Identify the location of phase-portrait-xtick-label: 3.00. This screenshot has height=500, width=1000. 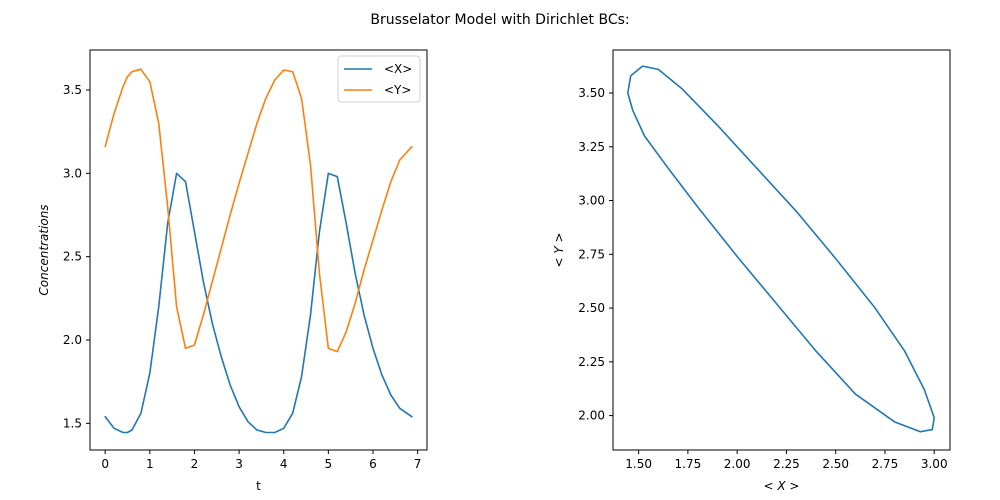
(934, 464).